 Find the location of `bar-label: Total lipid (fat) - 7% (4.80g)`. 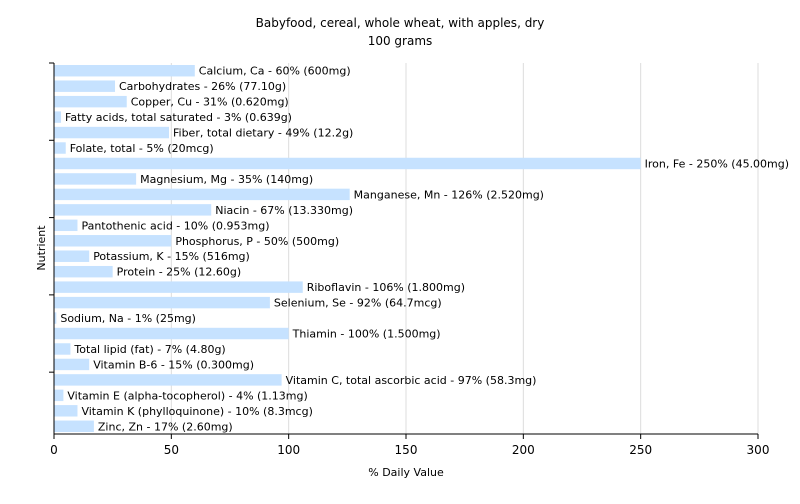

bar-label: Total lipid (fat) - 7% (4.80g) is located at coordinates (149, 349).